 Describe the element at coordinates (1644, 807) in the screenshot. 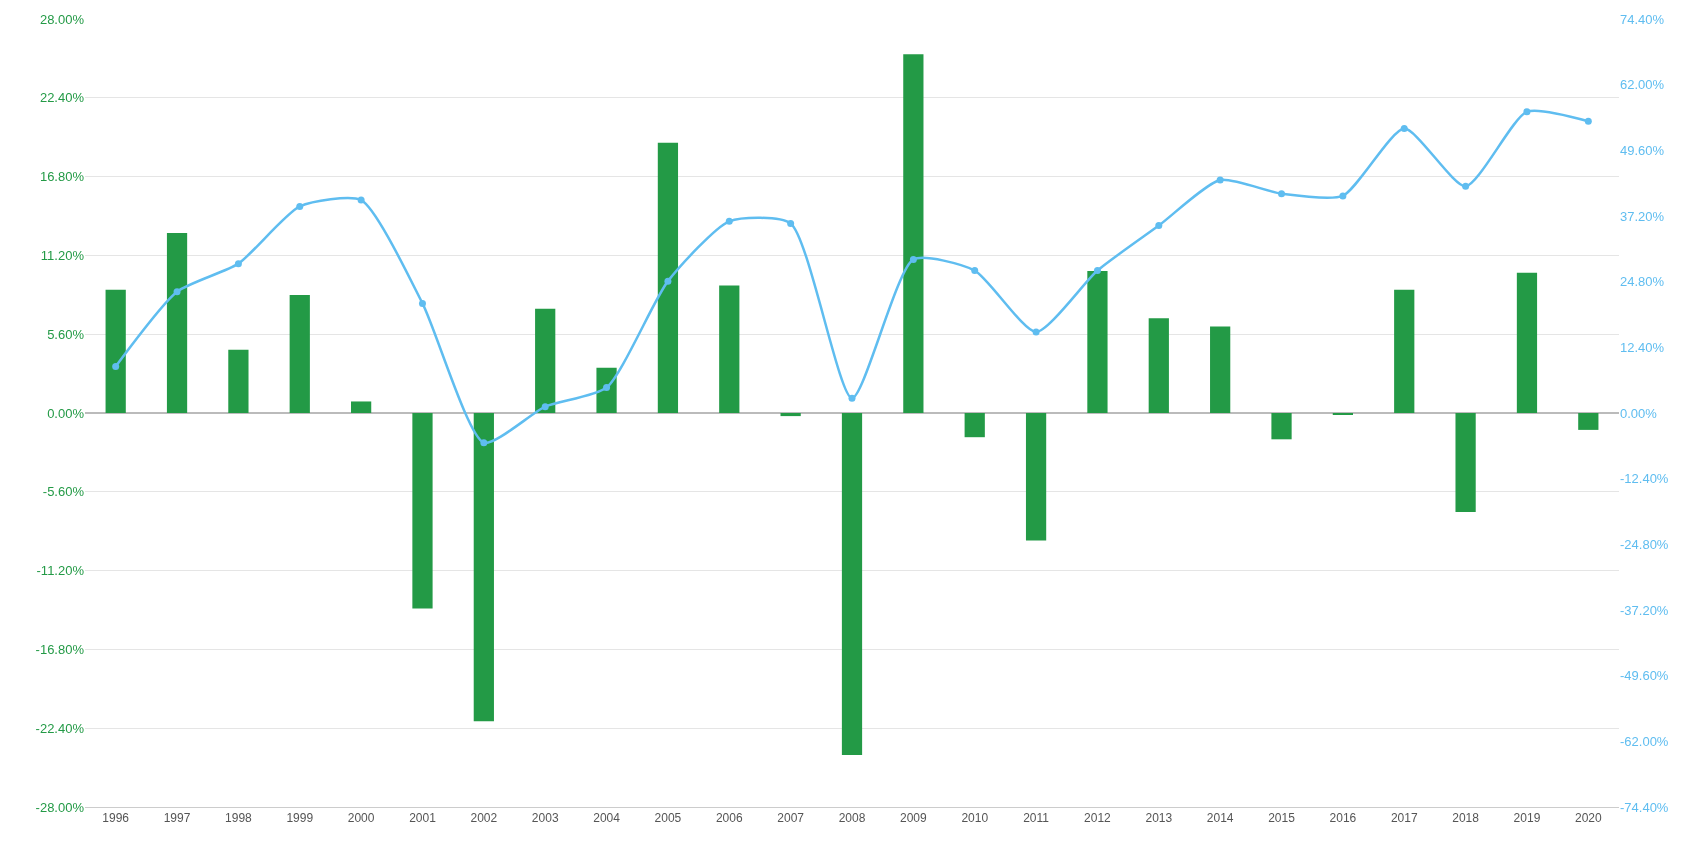

I see `y2-tick-label: -74.40%` at that location.